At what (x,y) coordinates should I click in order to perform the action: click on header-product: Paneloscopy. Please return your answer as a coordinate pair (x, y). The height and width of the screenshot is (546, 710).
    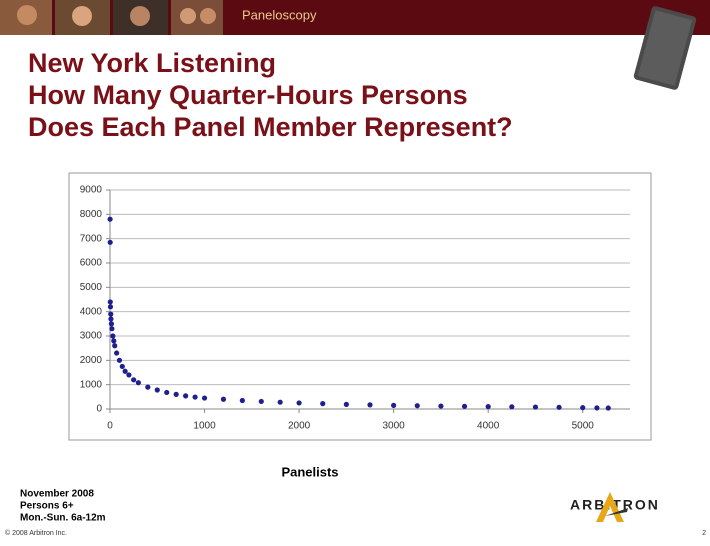
    Looking at the image, I should click on (279, 14).